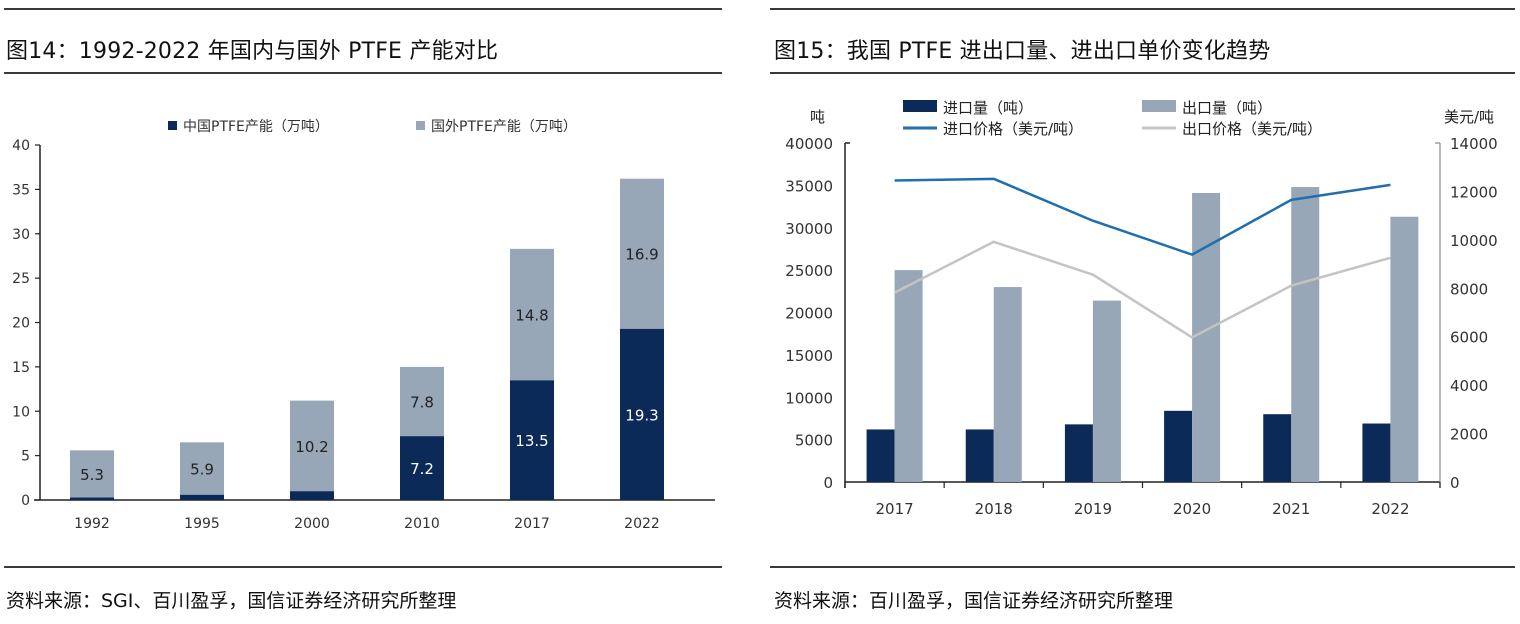  What do you see at coordinates (809, 356) in the screenshot?
I see `left-y-tick-label: 15000` at bounding box center [809, 356].